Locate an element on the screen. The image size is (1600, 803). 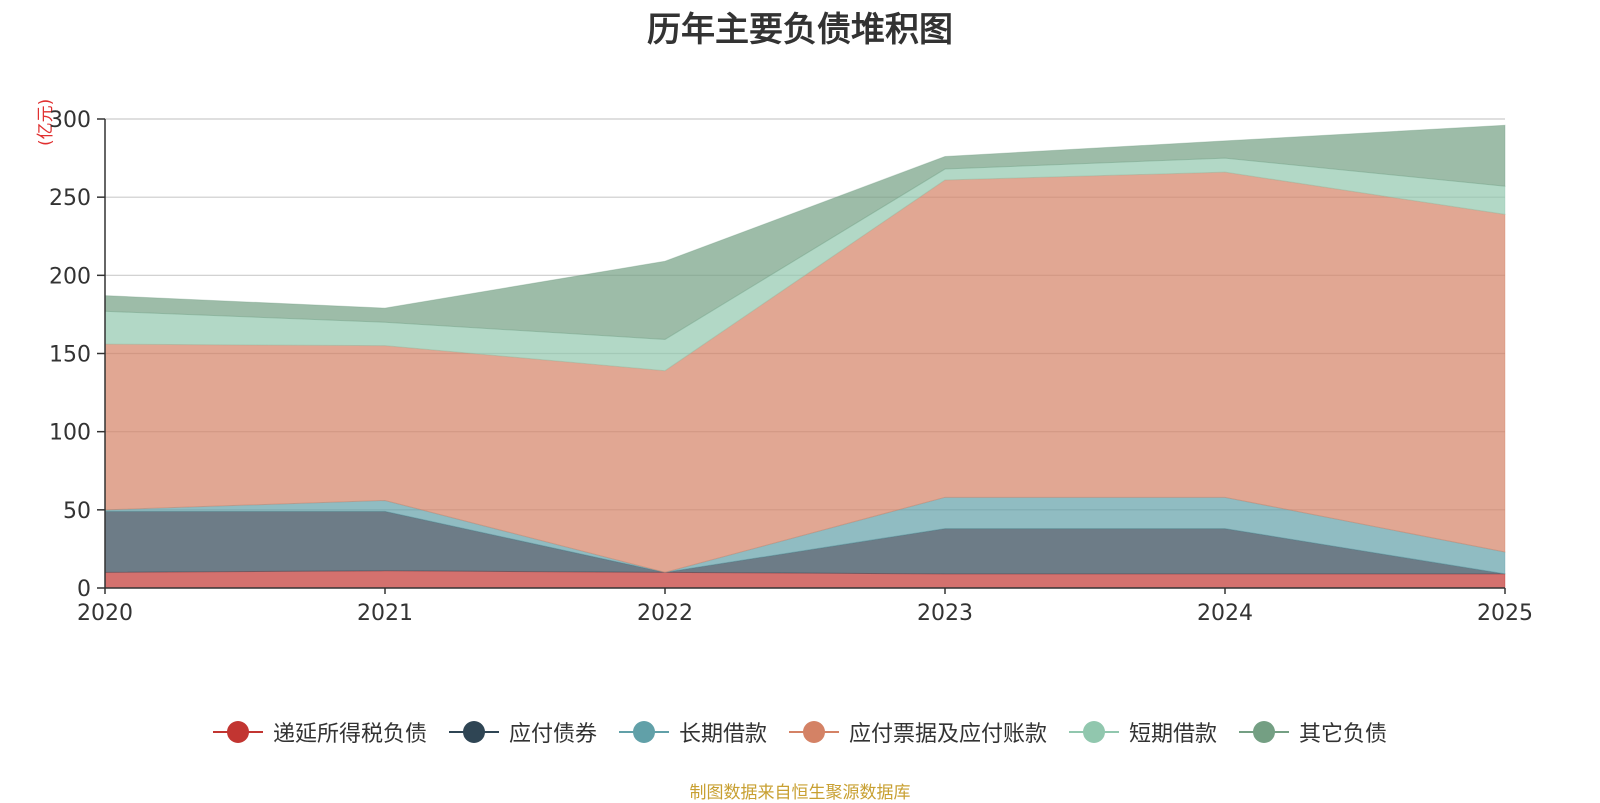
y-tick-label: 300 is located at coordinates (70, 120).